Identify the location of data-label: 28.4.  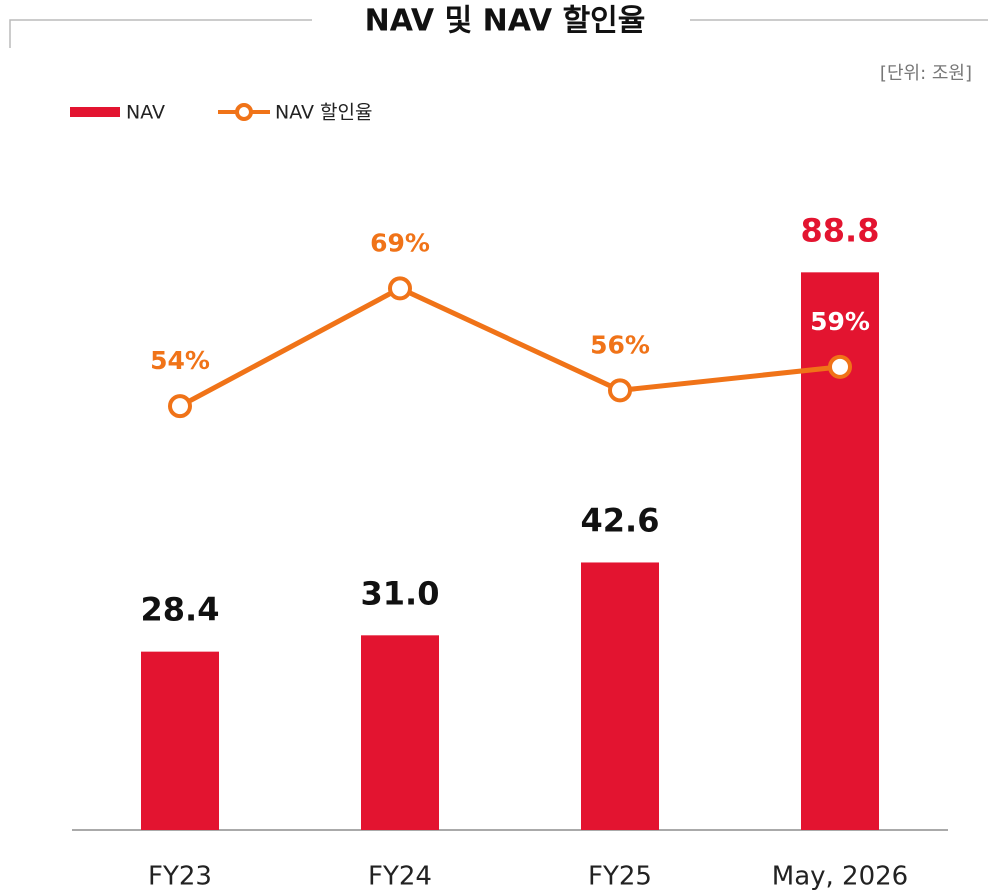
(180, 610).